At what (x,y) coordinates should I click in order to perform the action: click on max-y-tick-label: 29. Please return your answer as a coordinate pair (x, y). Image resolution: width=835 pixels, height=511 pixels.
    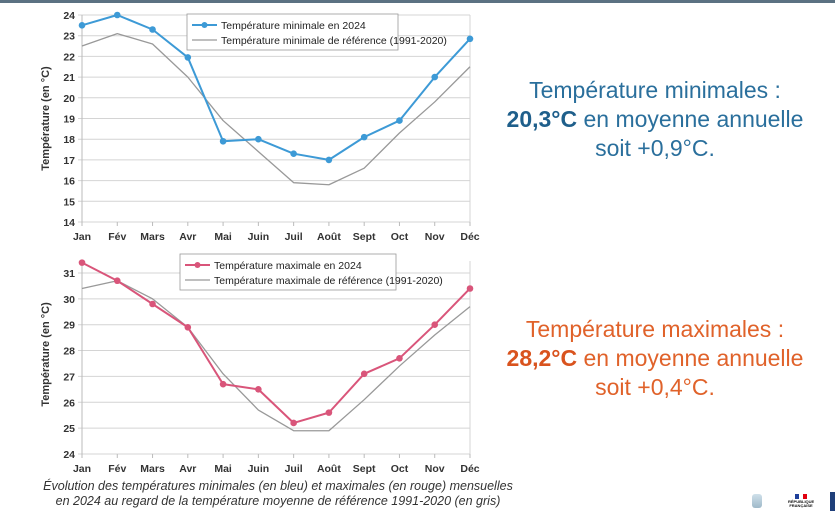
    Looking at the image, I should click on (69, 326).